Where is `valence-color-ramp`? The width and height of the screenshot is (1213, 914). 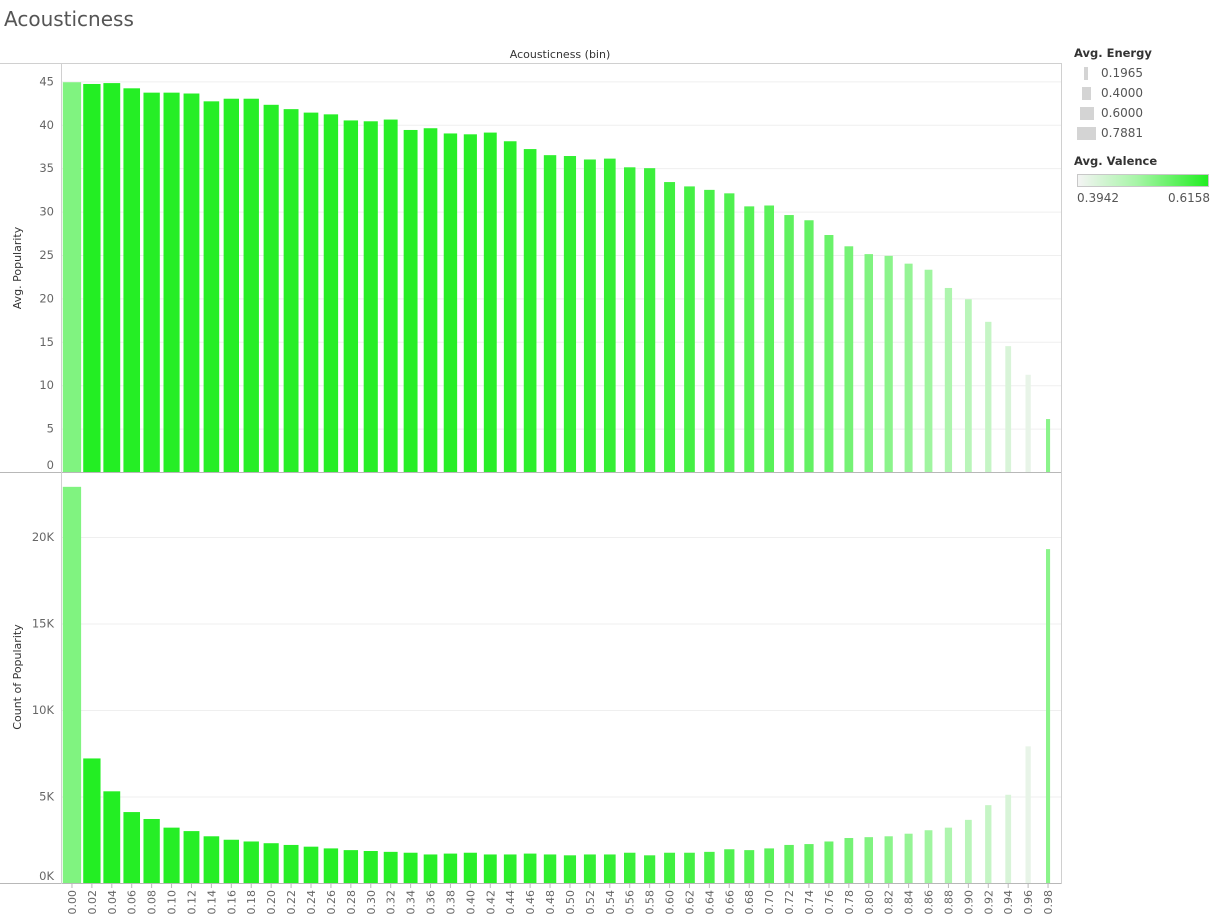 valence-color-ramp is located at coordinates (1143, 180).